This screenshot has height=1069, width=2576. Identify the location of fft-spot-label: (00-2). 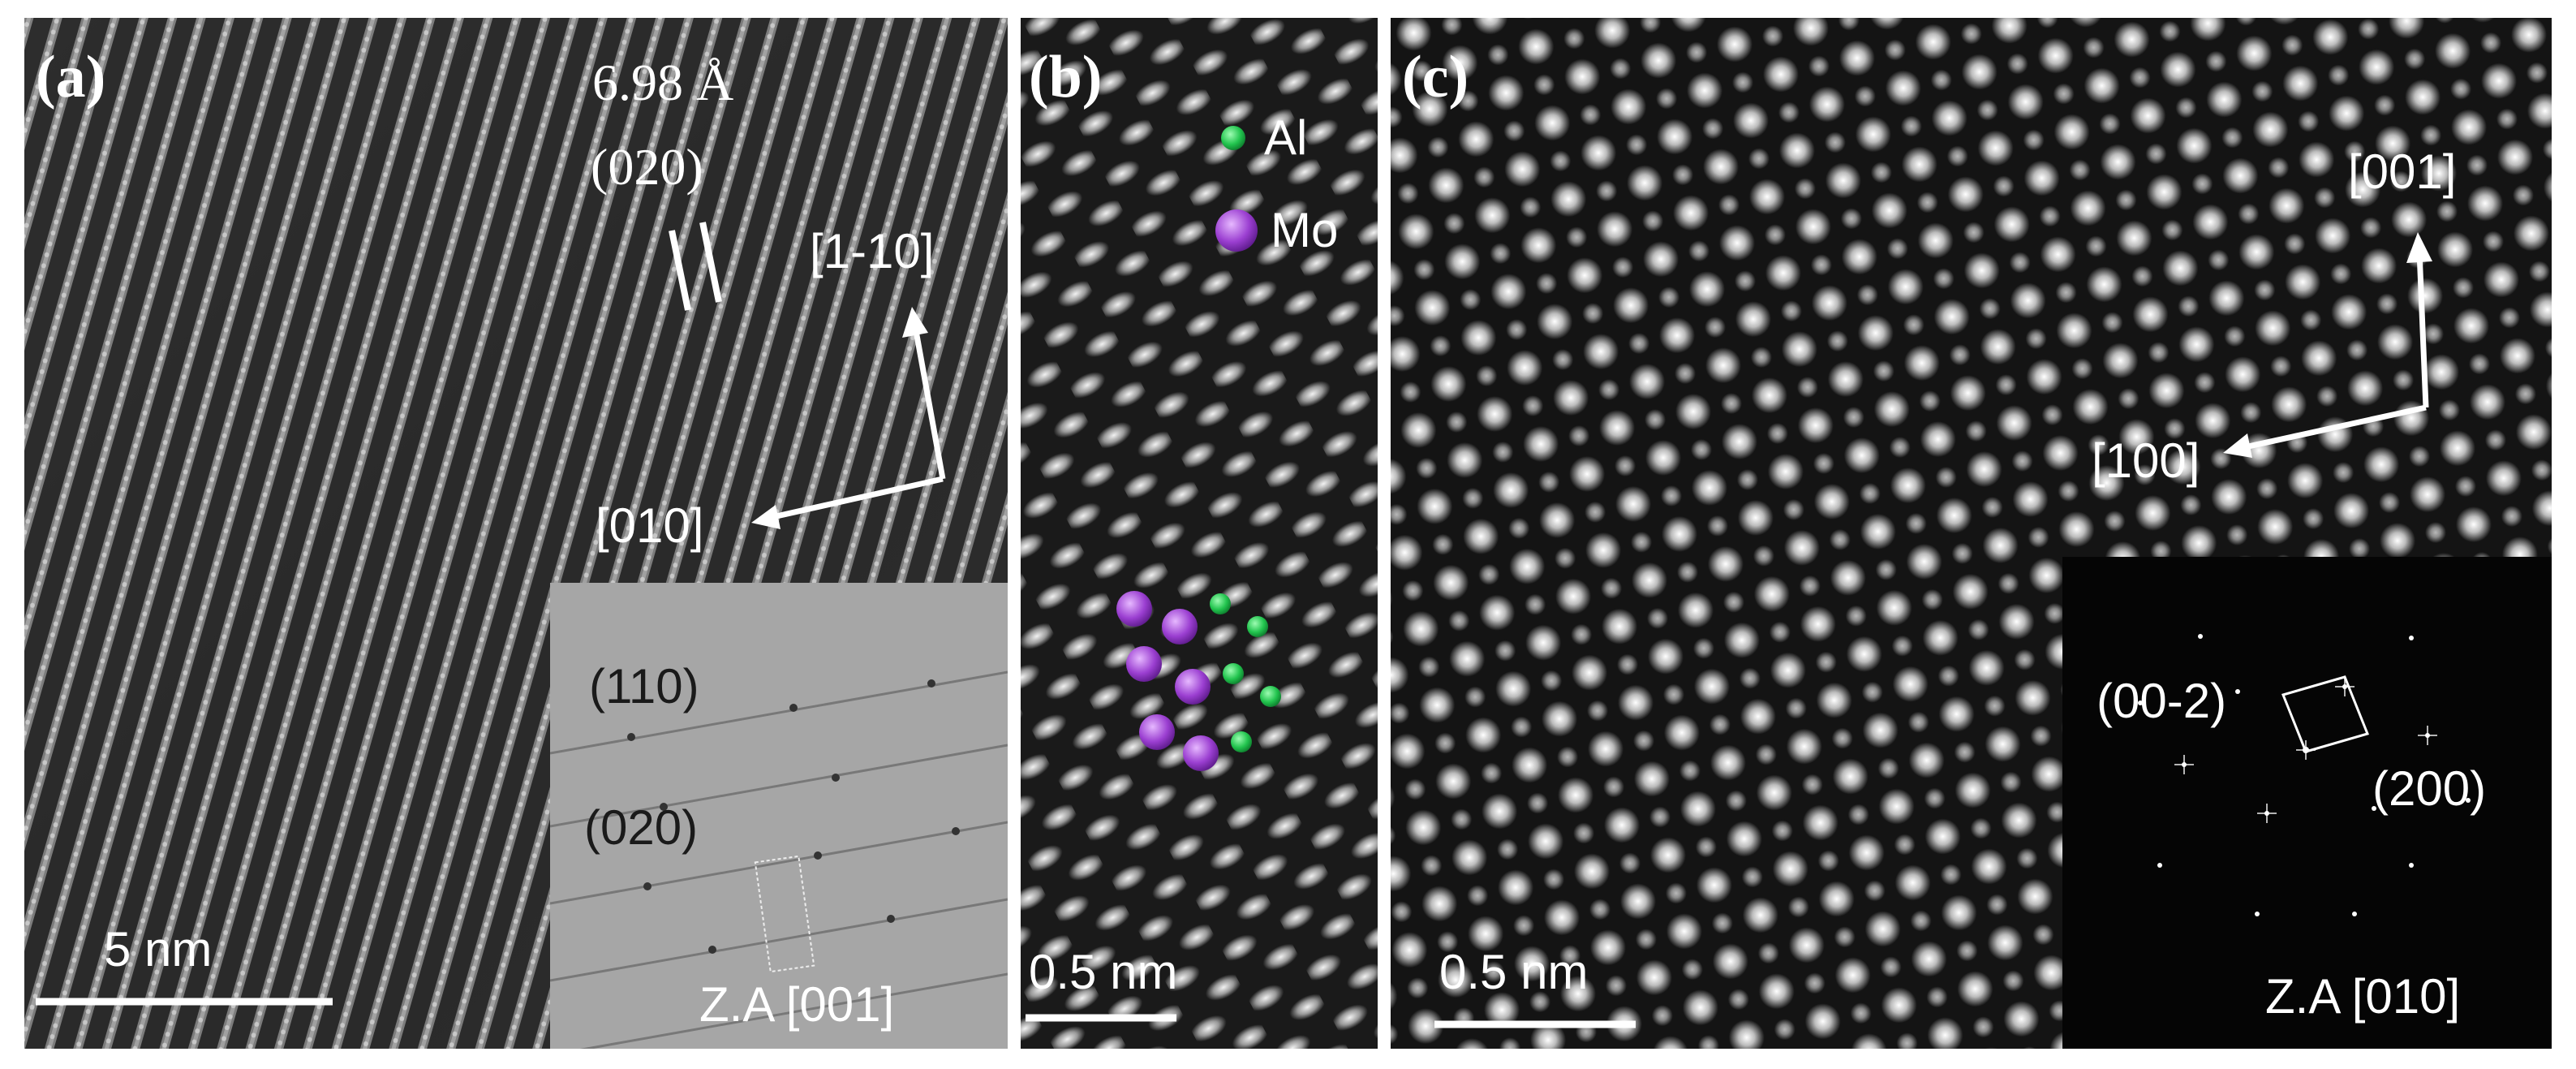
(2161, 701).